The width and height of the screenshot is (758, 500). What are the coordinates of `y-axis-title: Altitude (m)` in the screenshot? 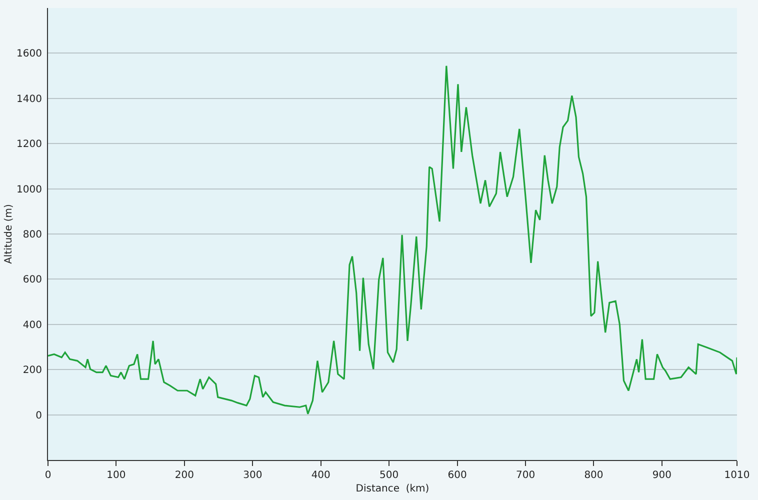 It's located at (9, 234).